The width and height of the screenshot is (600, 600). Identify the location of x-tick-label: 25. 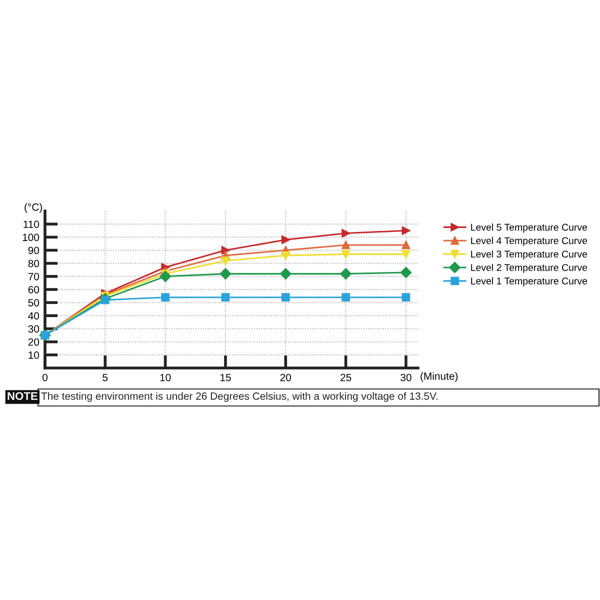
(346, 378).